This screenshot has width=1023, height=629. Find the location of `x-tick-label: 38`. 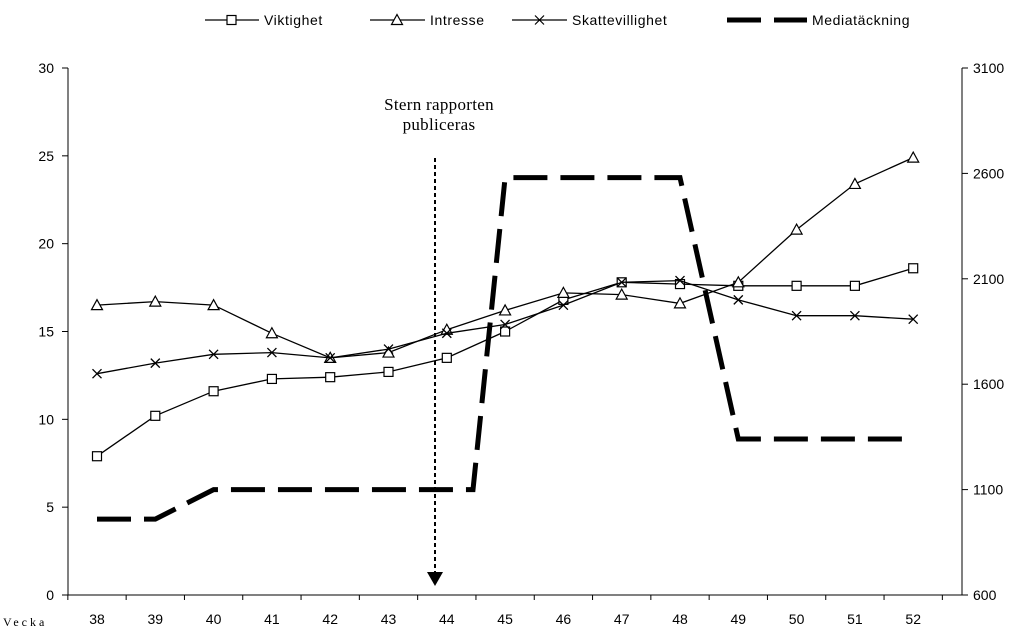

x-tick-label: 38 is located at coordinates (97, 619).